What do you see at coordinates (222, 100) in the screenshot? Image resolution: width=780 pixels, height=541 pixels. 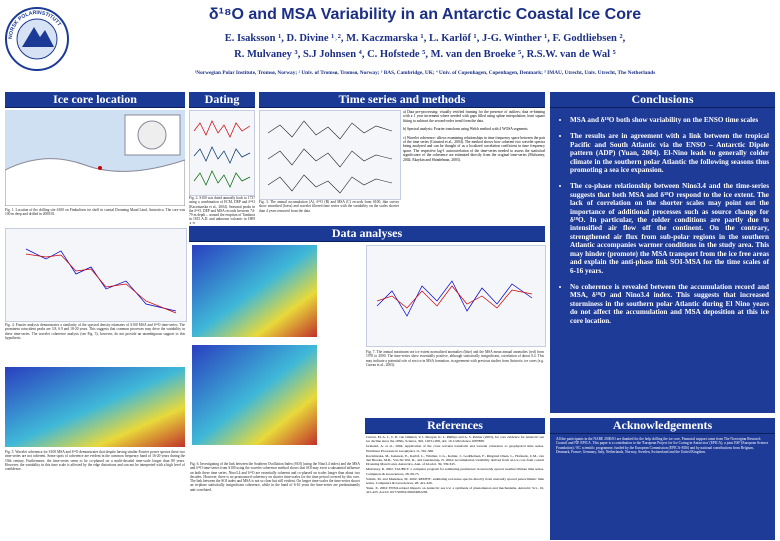 I see `heading: Dating` at bounding box center [222, 100].